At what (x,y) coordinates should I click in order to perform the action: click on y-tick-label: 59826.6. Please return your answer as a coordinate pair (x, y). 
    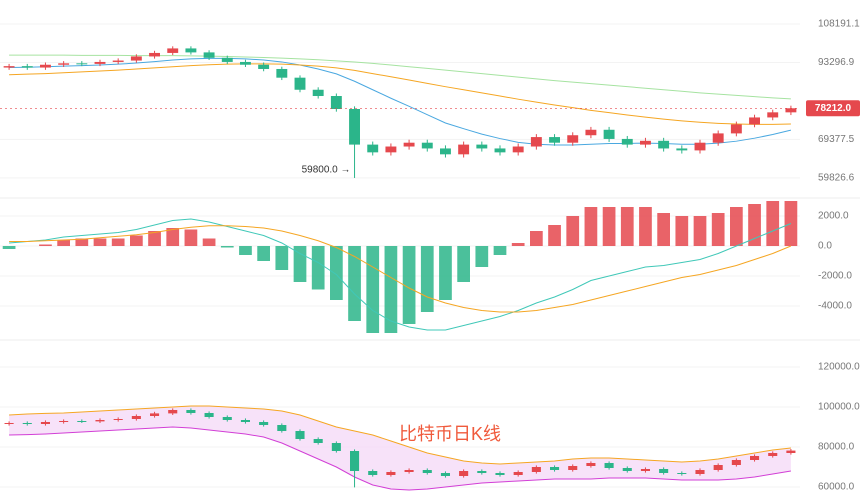
    Looking at the image, I should click on (836, 177).